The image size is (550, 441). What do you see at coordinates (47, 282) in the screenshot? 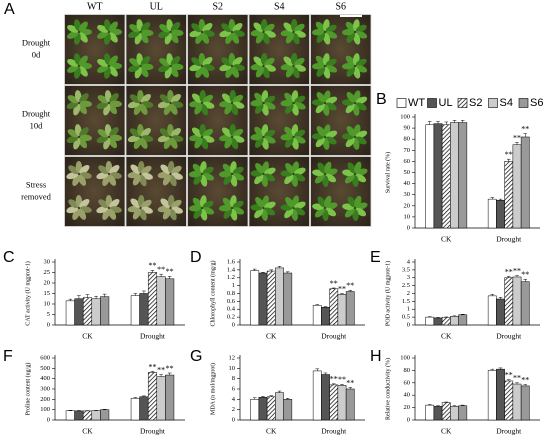
I see `y-tick-label: 20` at bounding box center [47, 282].